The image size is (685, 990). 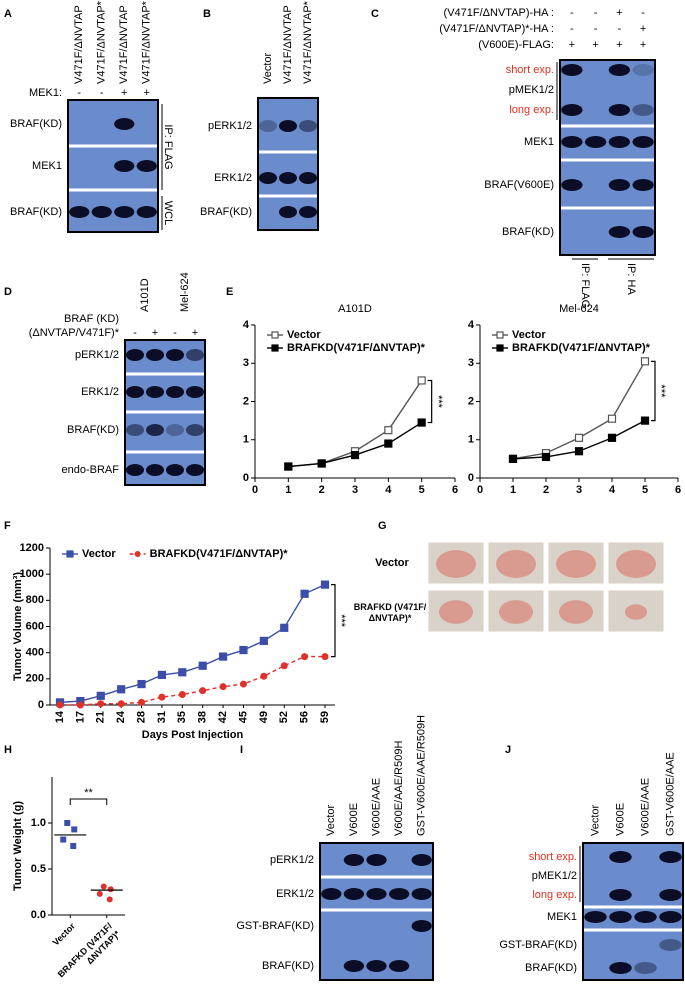 What do you see at coordinates (553, 857) in the screenshot?
I see `row-label: short exp.` at bounding box center [553, 857].